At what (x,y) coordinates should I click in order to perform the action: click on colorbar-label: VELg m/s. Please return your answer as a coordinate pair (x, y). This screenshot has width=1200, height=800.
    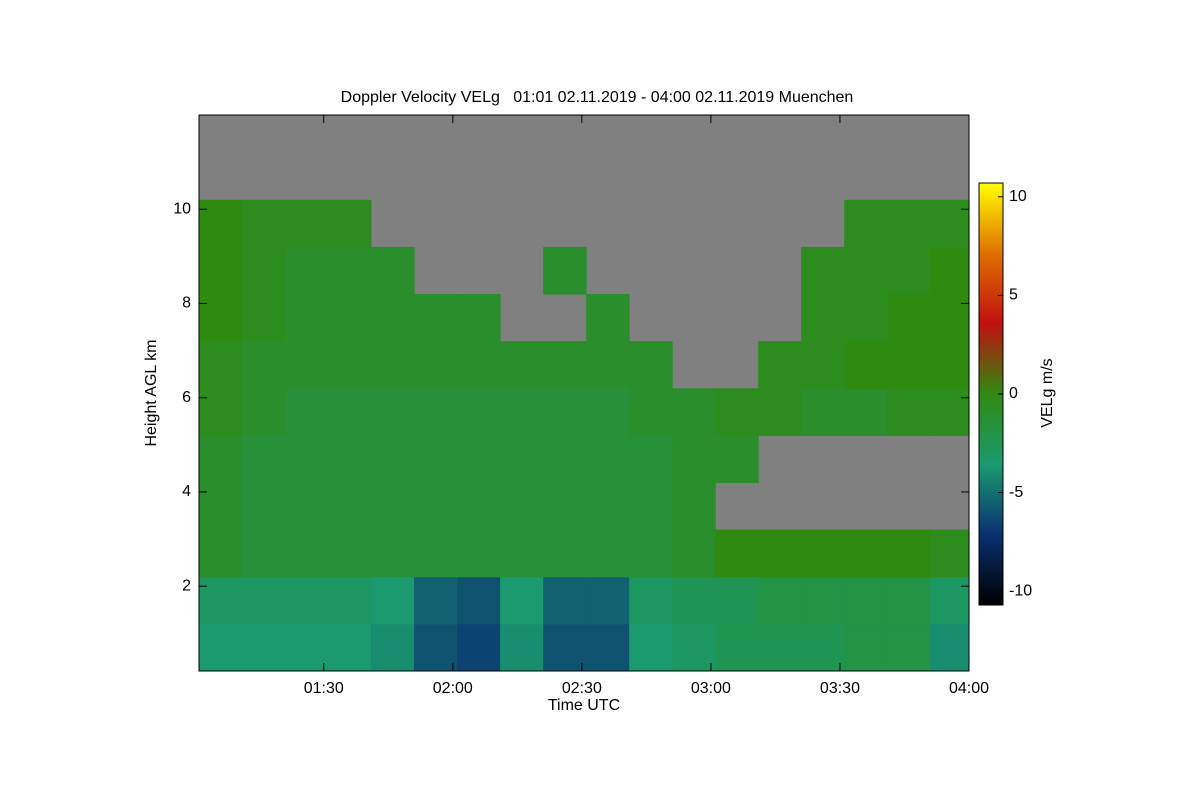
    Looking at the image, I should click on (1047, 392).